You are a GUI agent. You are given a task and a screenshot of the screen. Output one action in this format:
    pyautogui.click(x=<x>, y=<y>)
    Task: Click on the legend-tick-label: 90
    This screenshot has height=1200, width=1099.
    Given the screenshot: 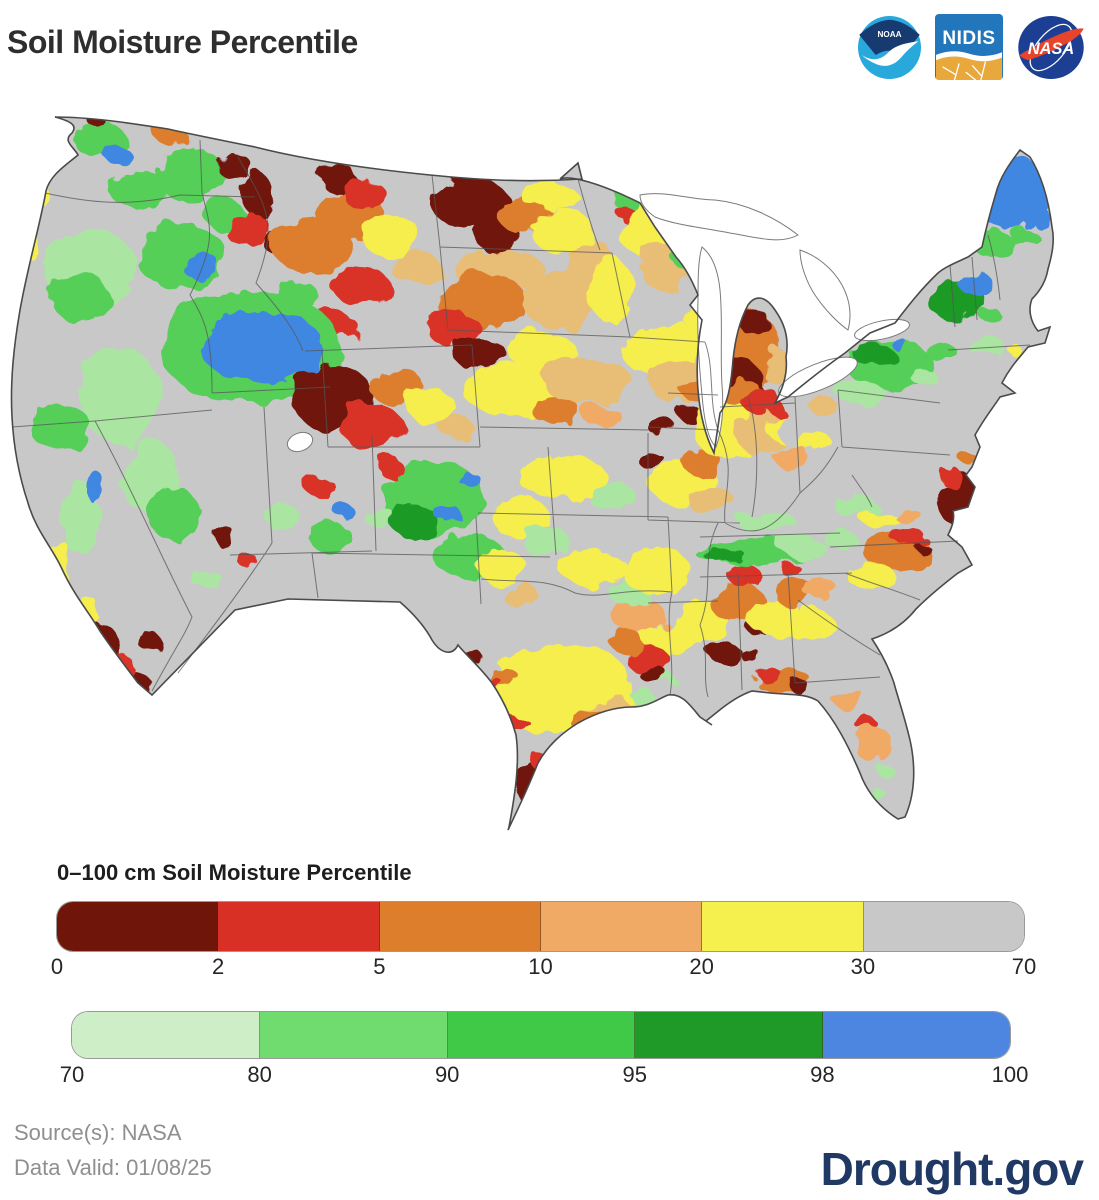 What is the action you would take?
    pyautogui.click(x=447, y=1074)
    